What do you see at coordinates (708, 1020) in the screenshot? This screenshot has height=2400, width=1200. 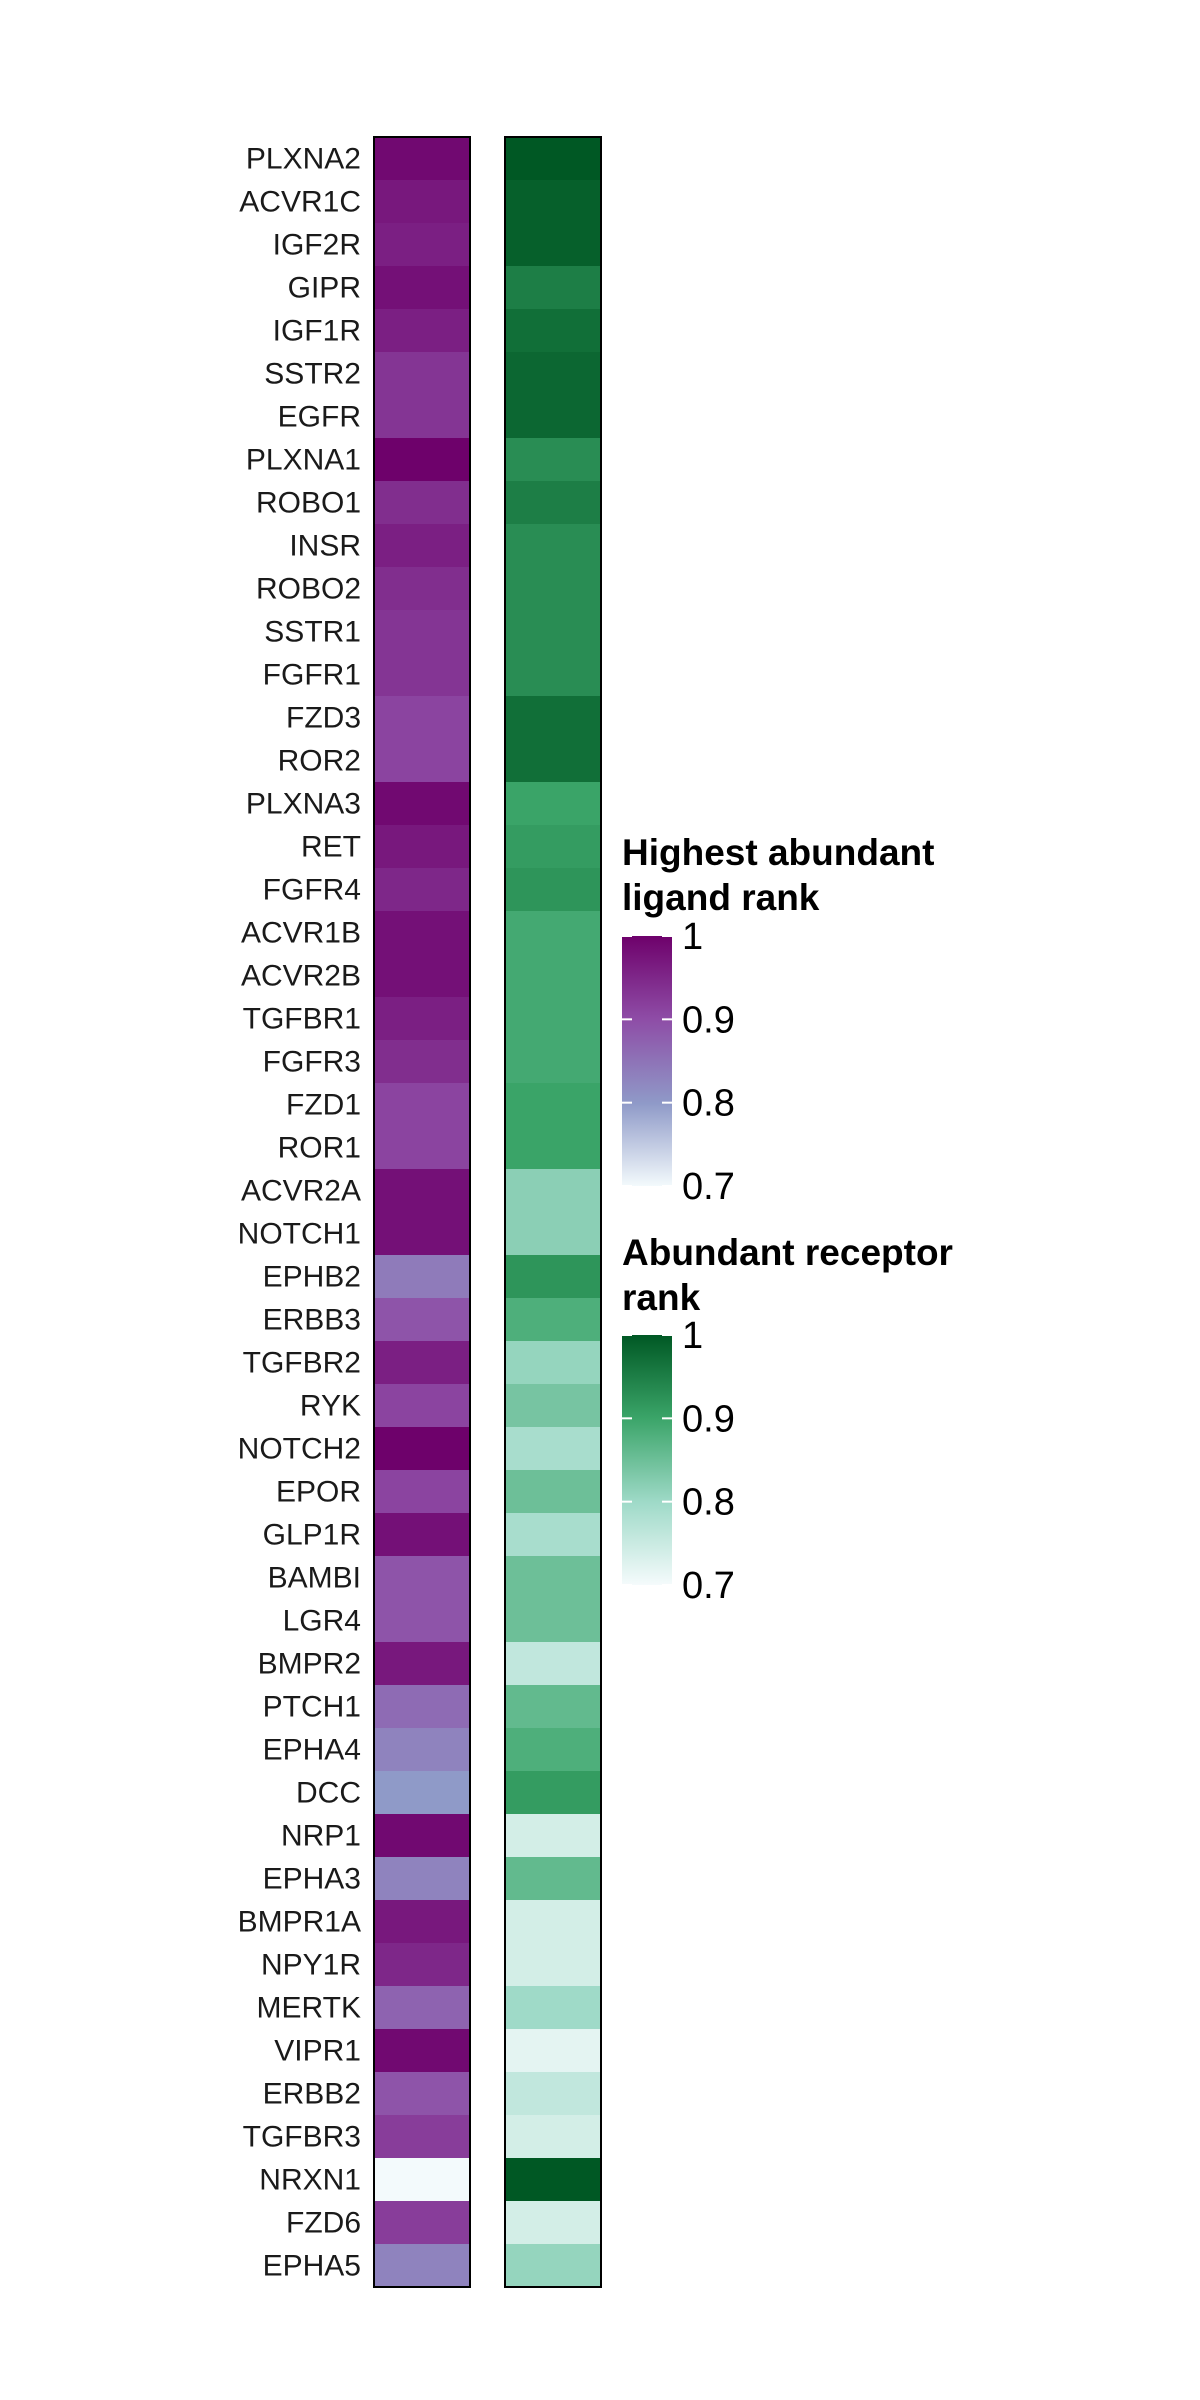 I see `colorbar-tick-label: 0.9` at bounding box center [708, 1020].